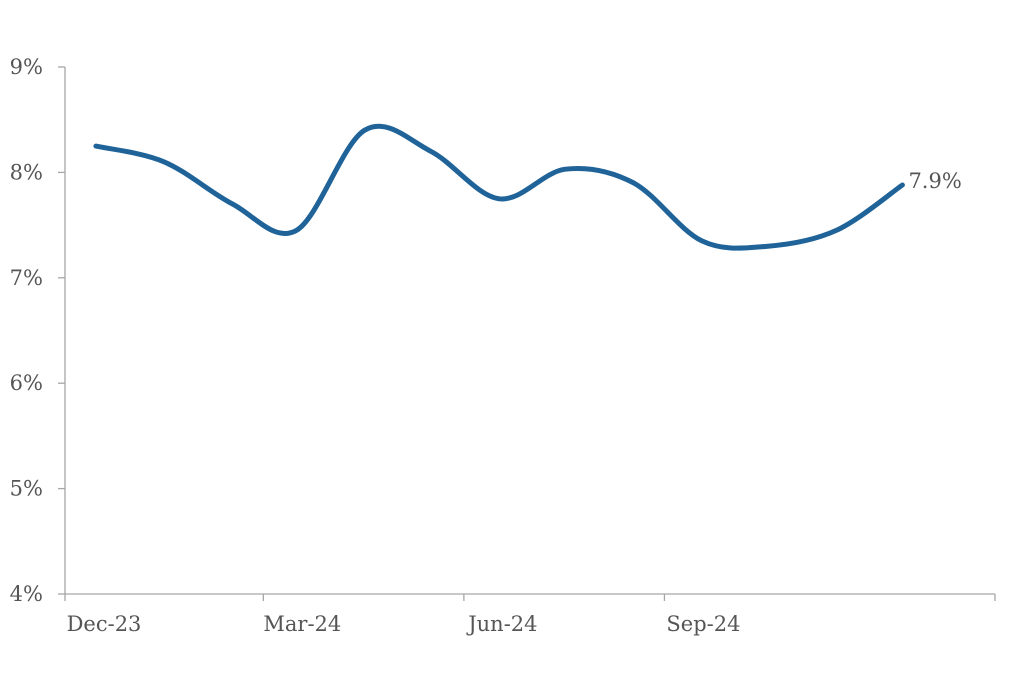 The width and height of the screenshot is (1024, 695). What do you see at coordinates (26, 67) in the screenshot?
I see `y-tick-label: 9%` at bounding box center [26, 67].